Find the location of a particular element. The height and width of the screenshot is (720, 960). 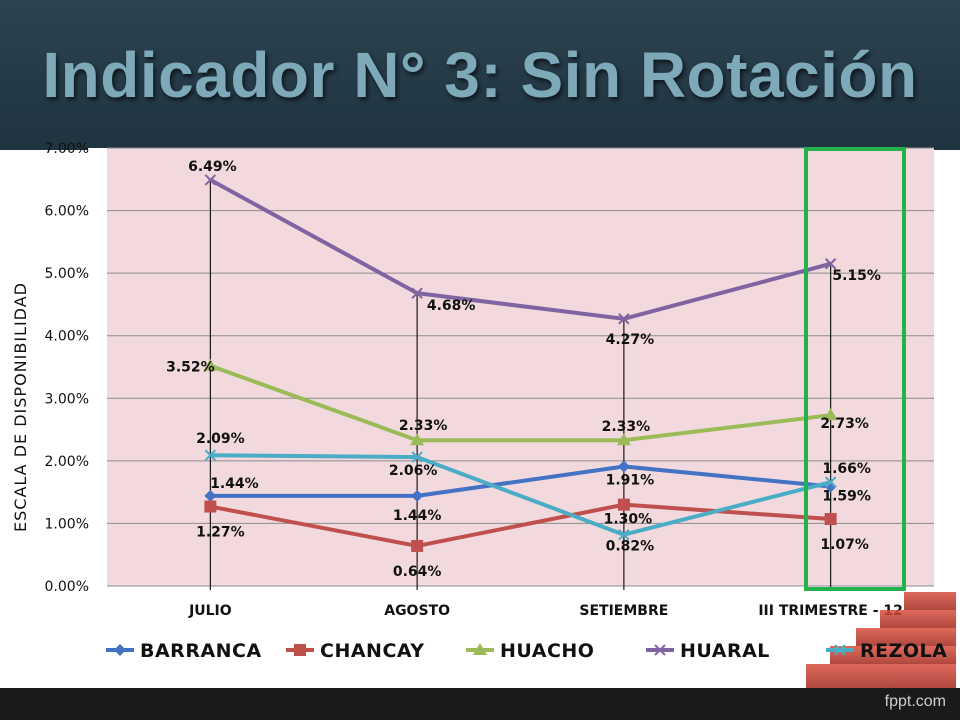

legend-label: REZOLA is located at coordinates (903, 651).